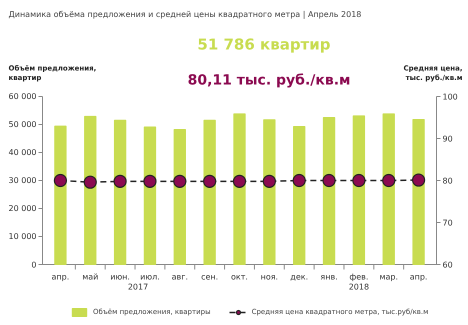  Describe the element at coordinates (22, 152) in the screenshot. I see `y-tick-label: 40 000` at that location.